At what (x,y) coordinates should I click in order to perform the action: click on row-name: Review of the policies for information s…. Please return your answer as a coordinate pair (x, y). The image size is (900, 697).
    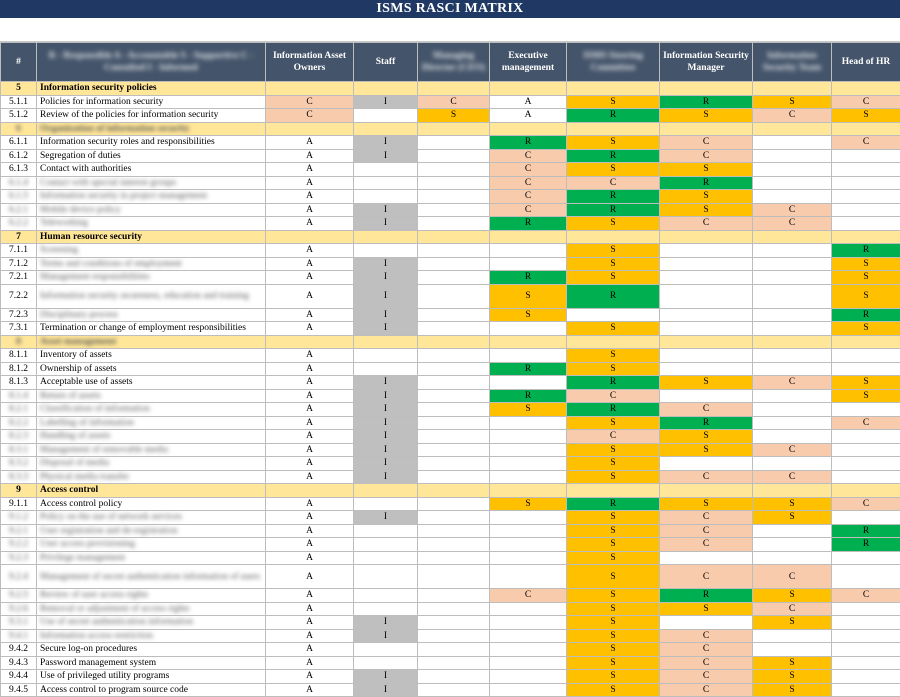
    Looking at the image, I should click on (151, 116).